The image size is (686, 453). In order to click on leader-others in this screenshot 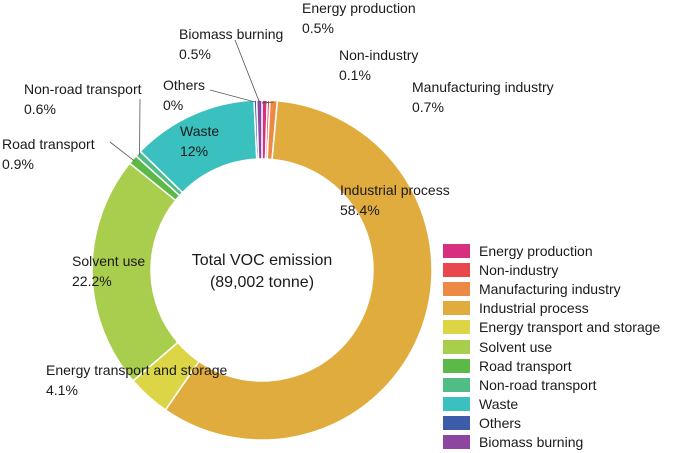, I will do `click(232, 96)`.